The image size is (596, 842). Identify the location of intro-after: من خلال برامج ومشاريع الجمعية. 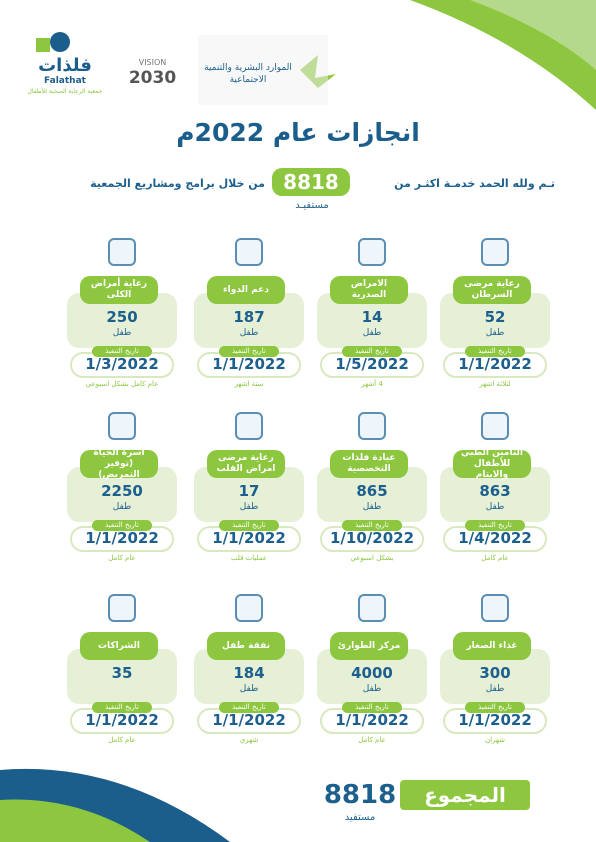
(177, 183).